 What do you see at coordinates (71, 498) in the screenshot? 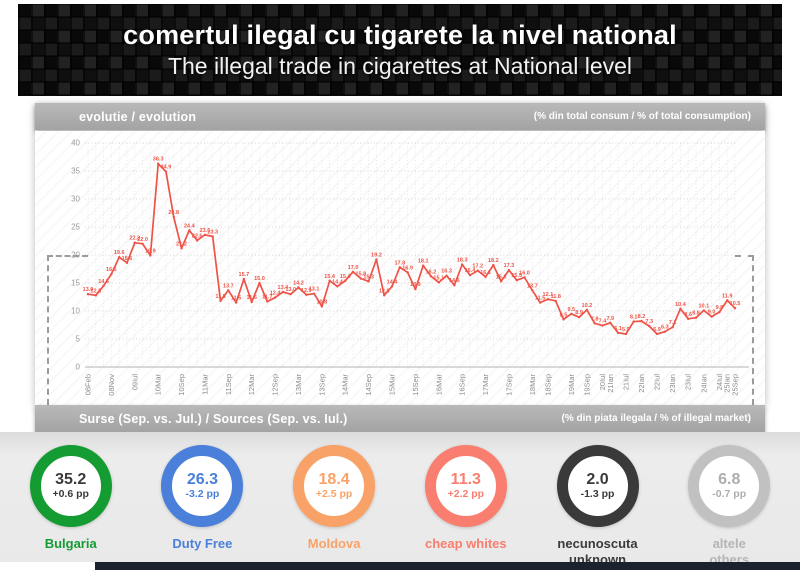
I see `source-bulgaria: 35.2 +0.6 pp Bulgaria` at bounding box center [71, 498].